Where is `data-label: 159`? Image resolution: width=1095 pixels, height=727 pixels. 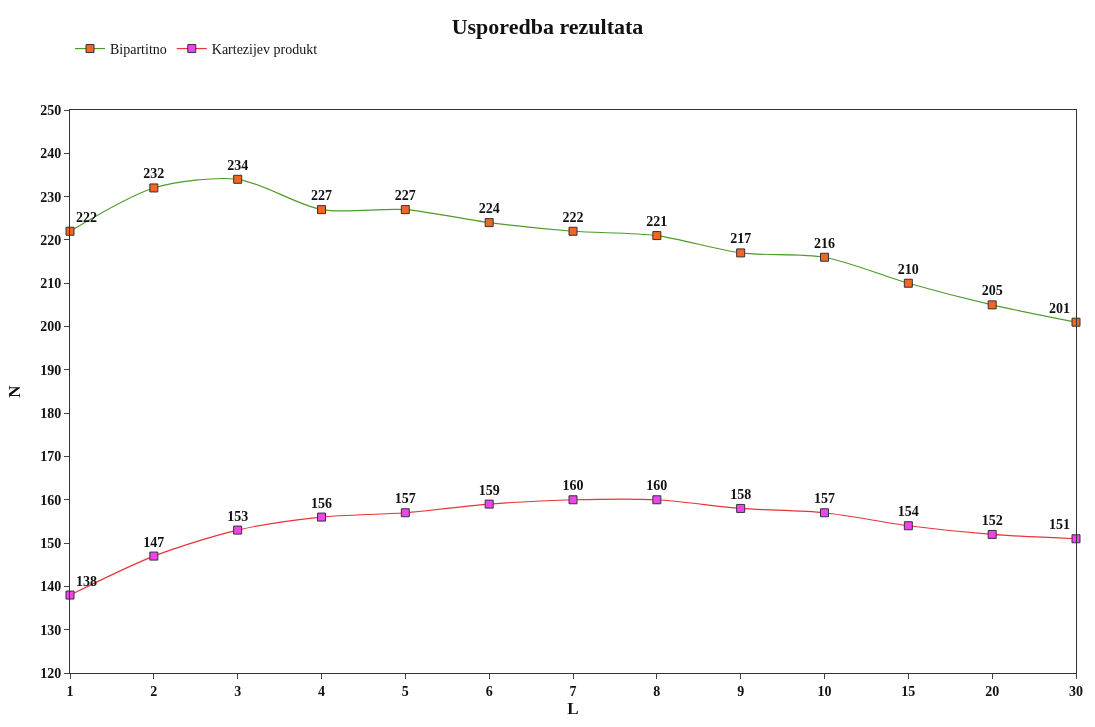 data-label: 159 is located at coordinates (489, 490).